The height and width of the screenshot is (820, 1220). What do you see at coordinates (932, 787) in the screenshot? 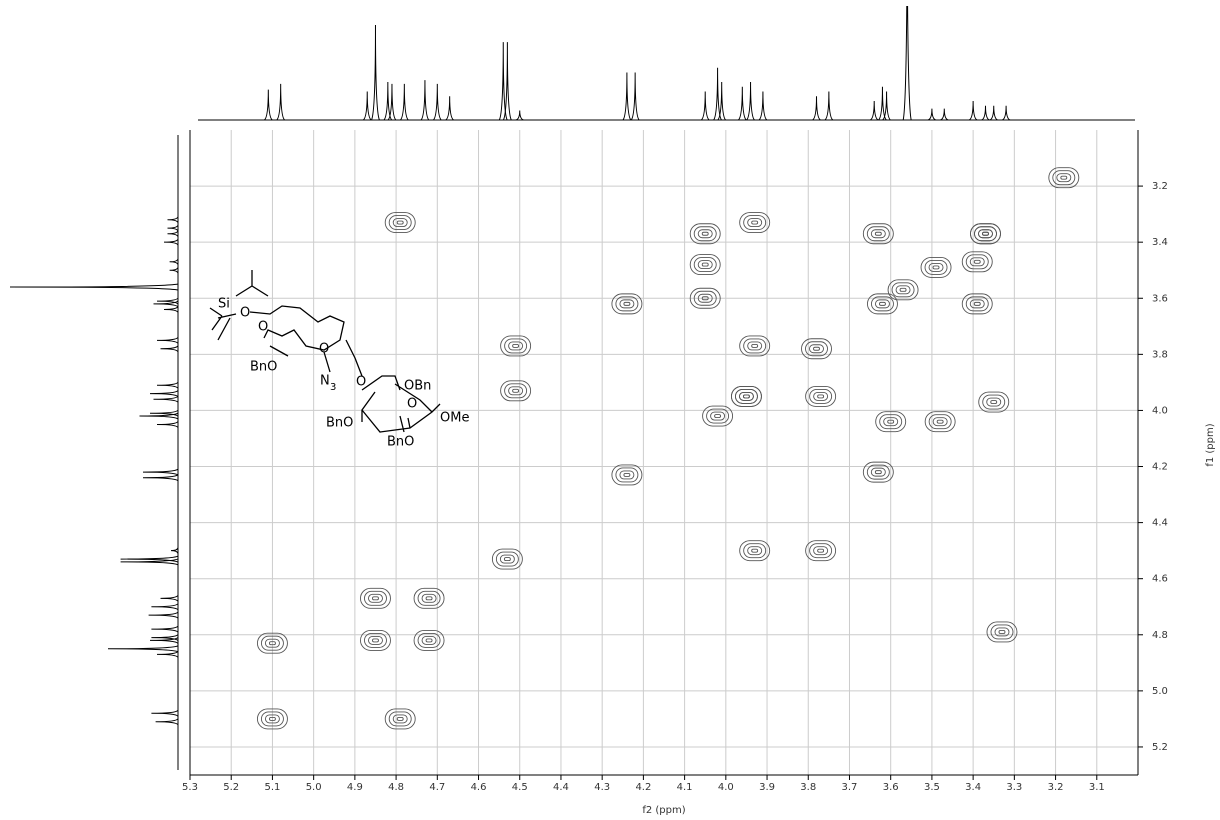
I see `x-tick-label: 3.5` at bounding box center [932, 787].